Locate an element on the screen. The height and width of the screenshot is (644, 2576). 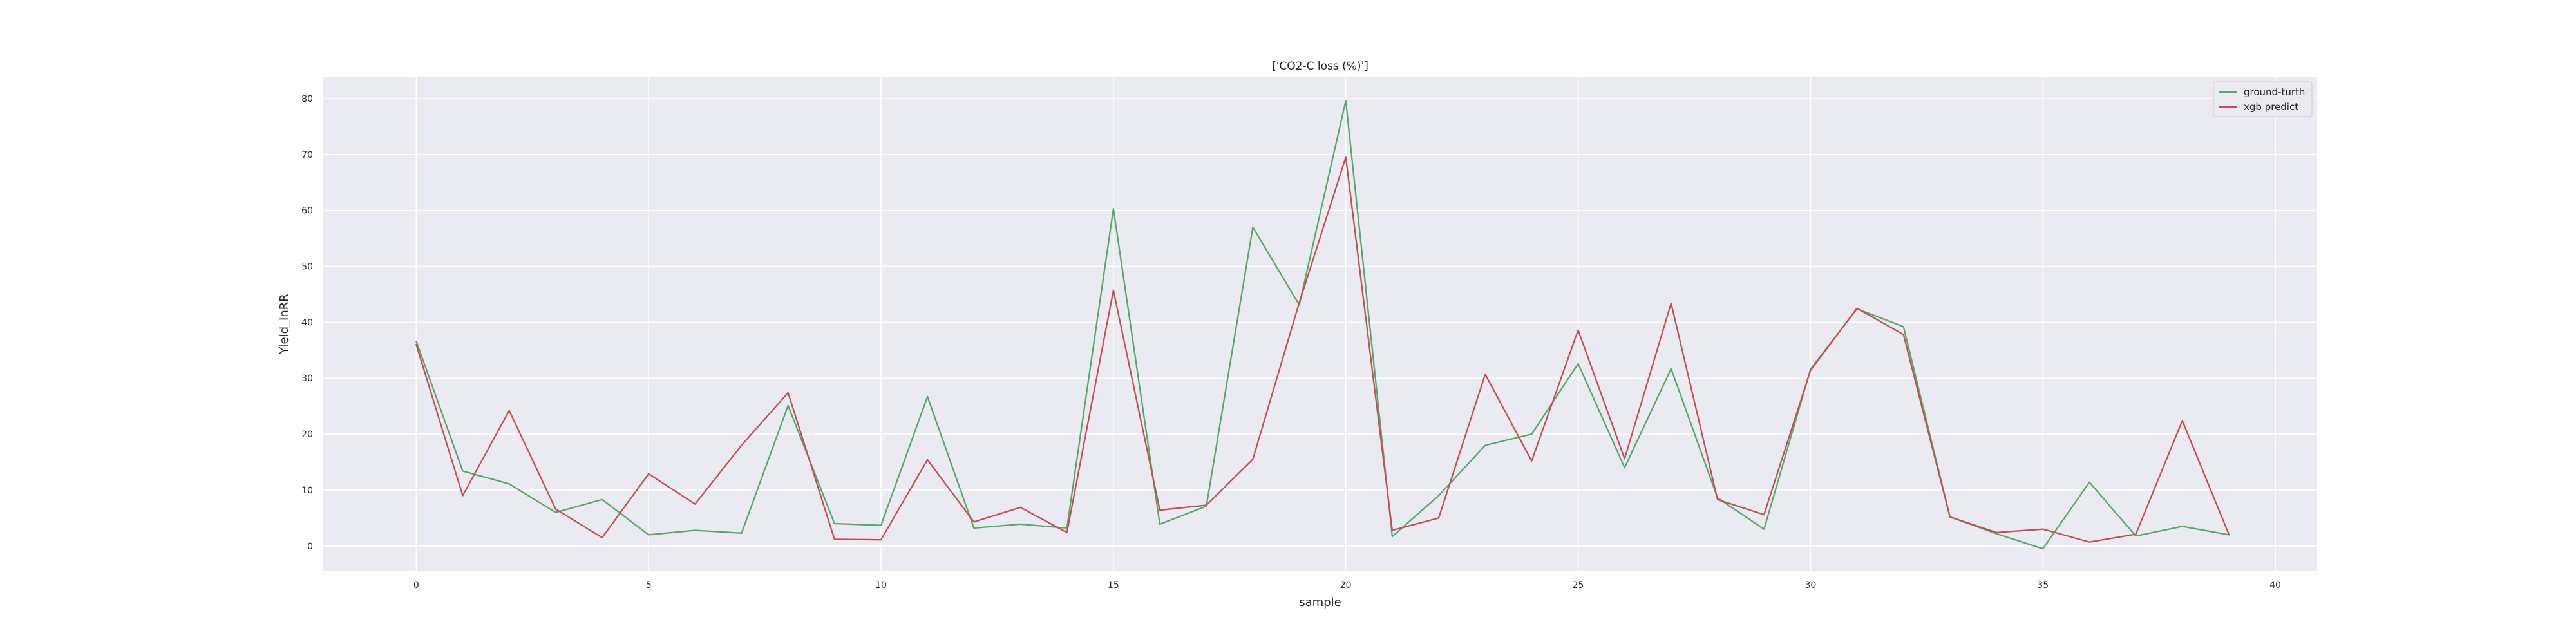
x-tick-label: 20 is located at coordinates (1346, 586).